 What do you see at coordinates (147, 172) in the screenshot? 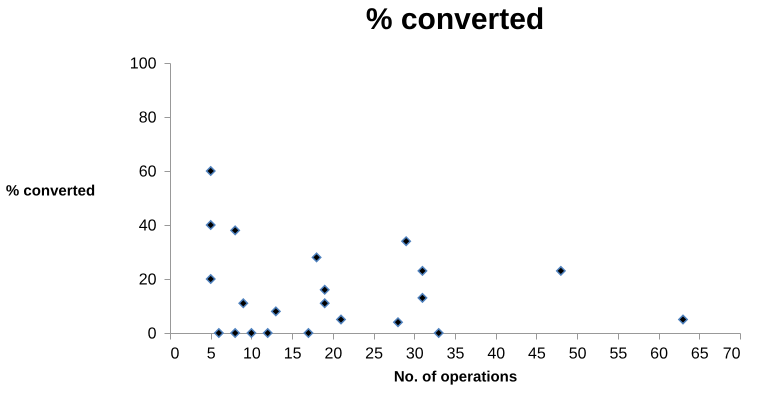
I see `y-tick-label: 60` at bounding box center [147, 172].